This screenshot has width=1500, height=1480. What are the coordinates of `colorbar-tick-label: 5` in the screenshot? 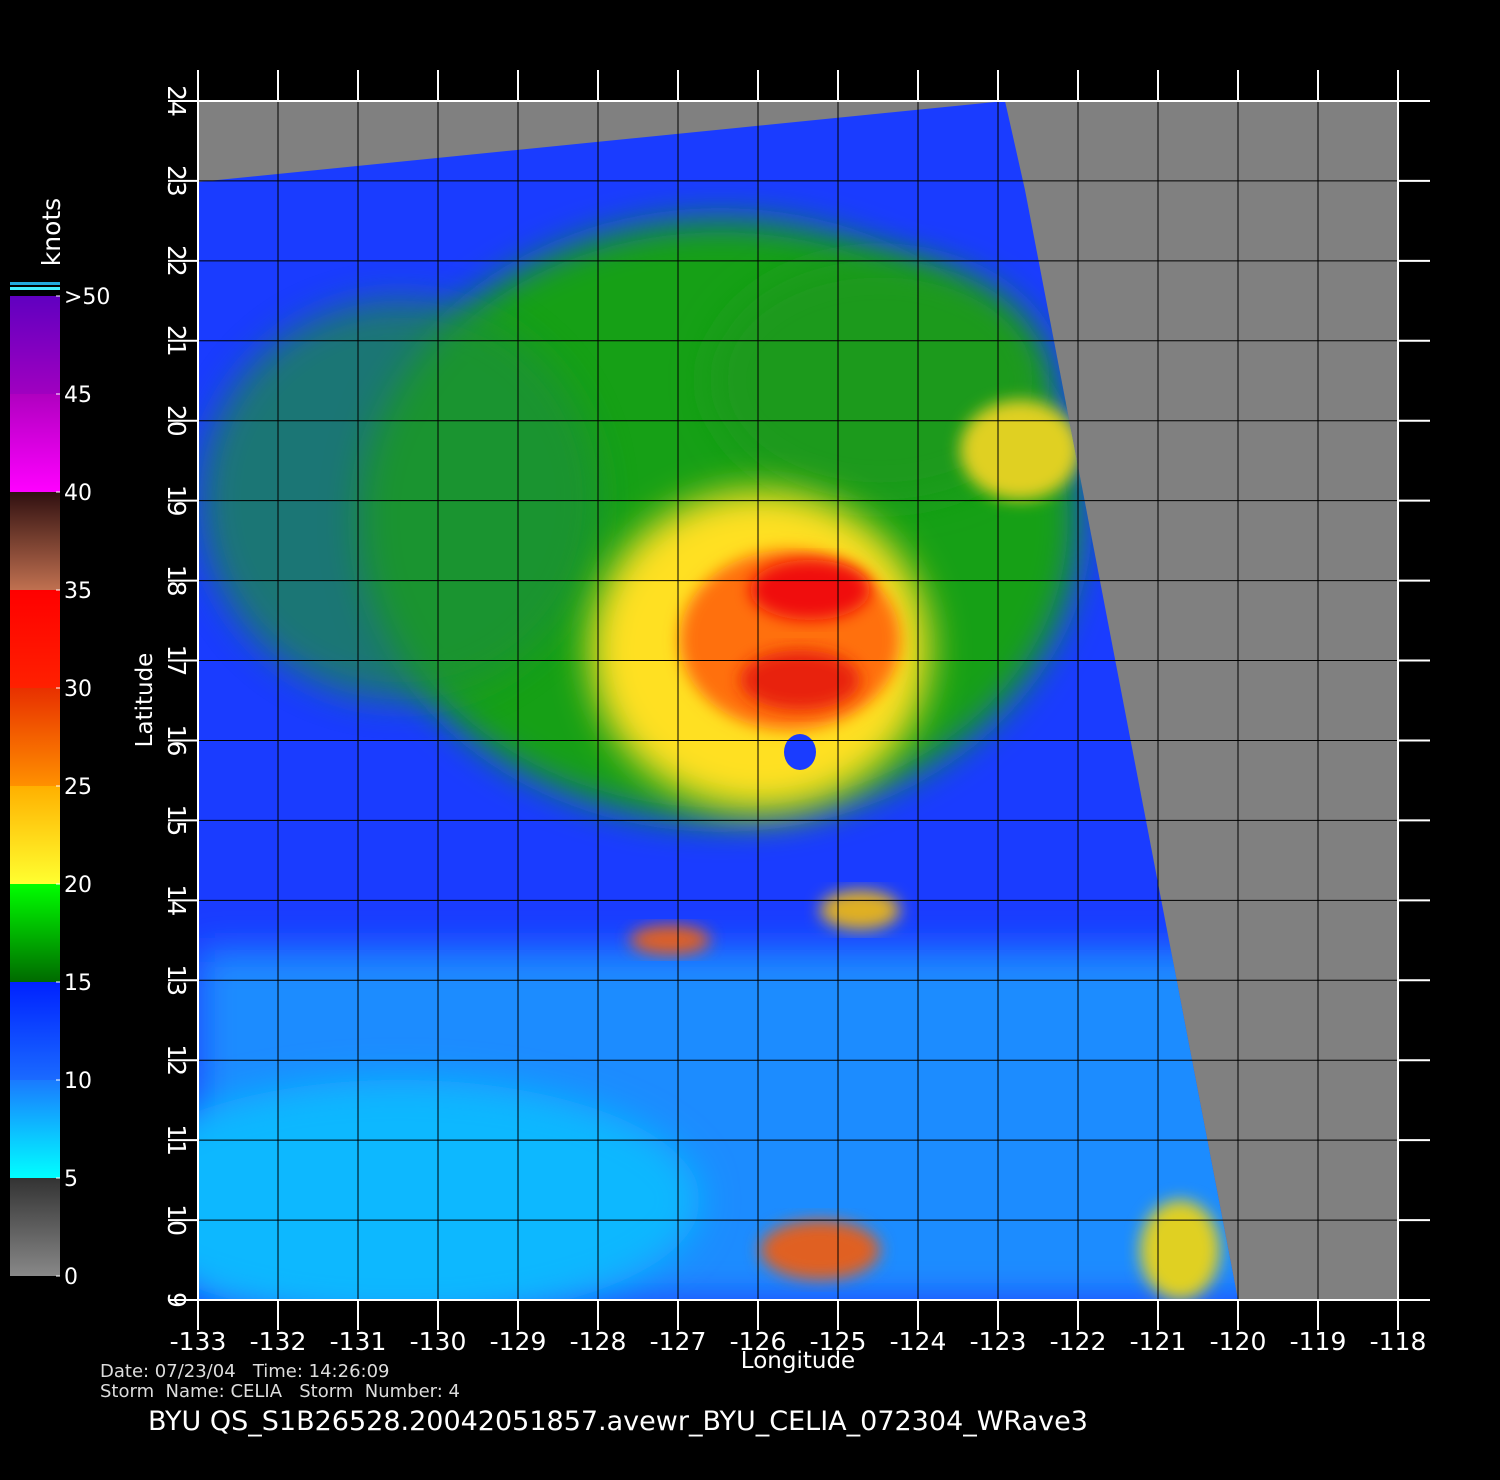 It's located at (71, 1179).